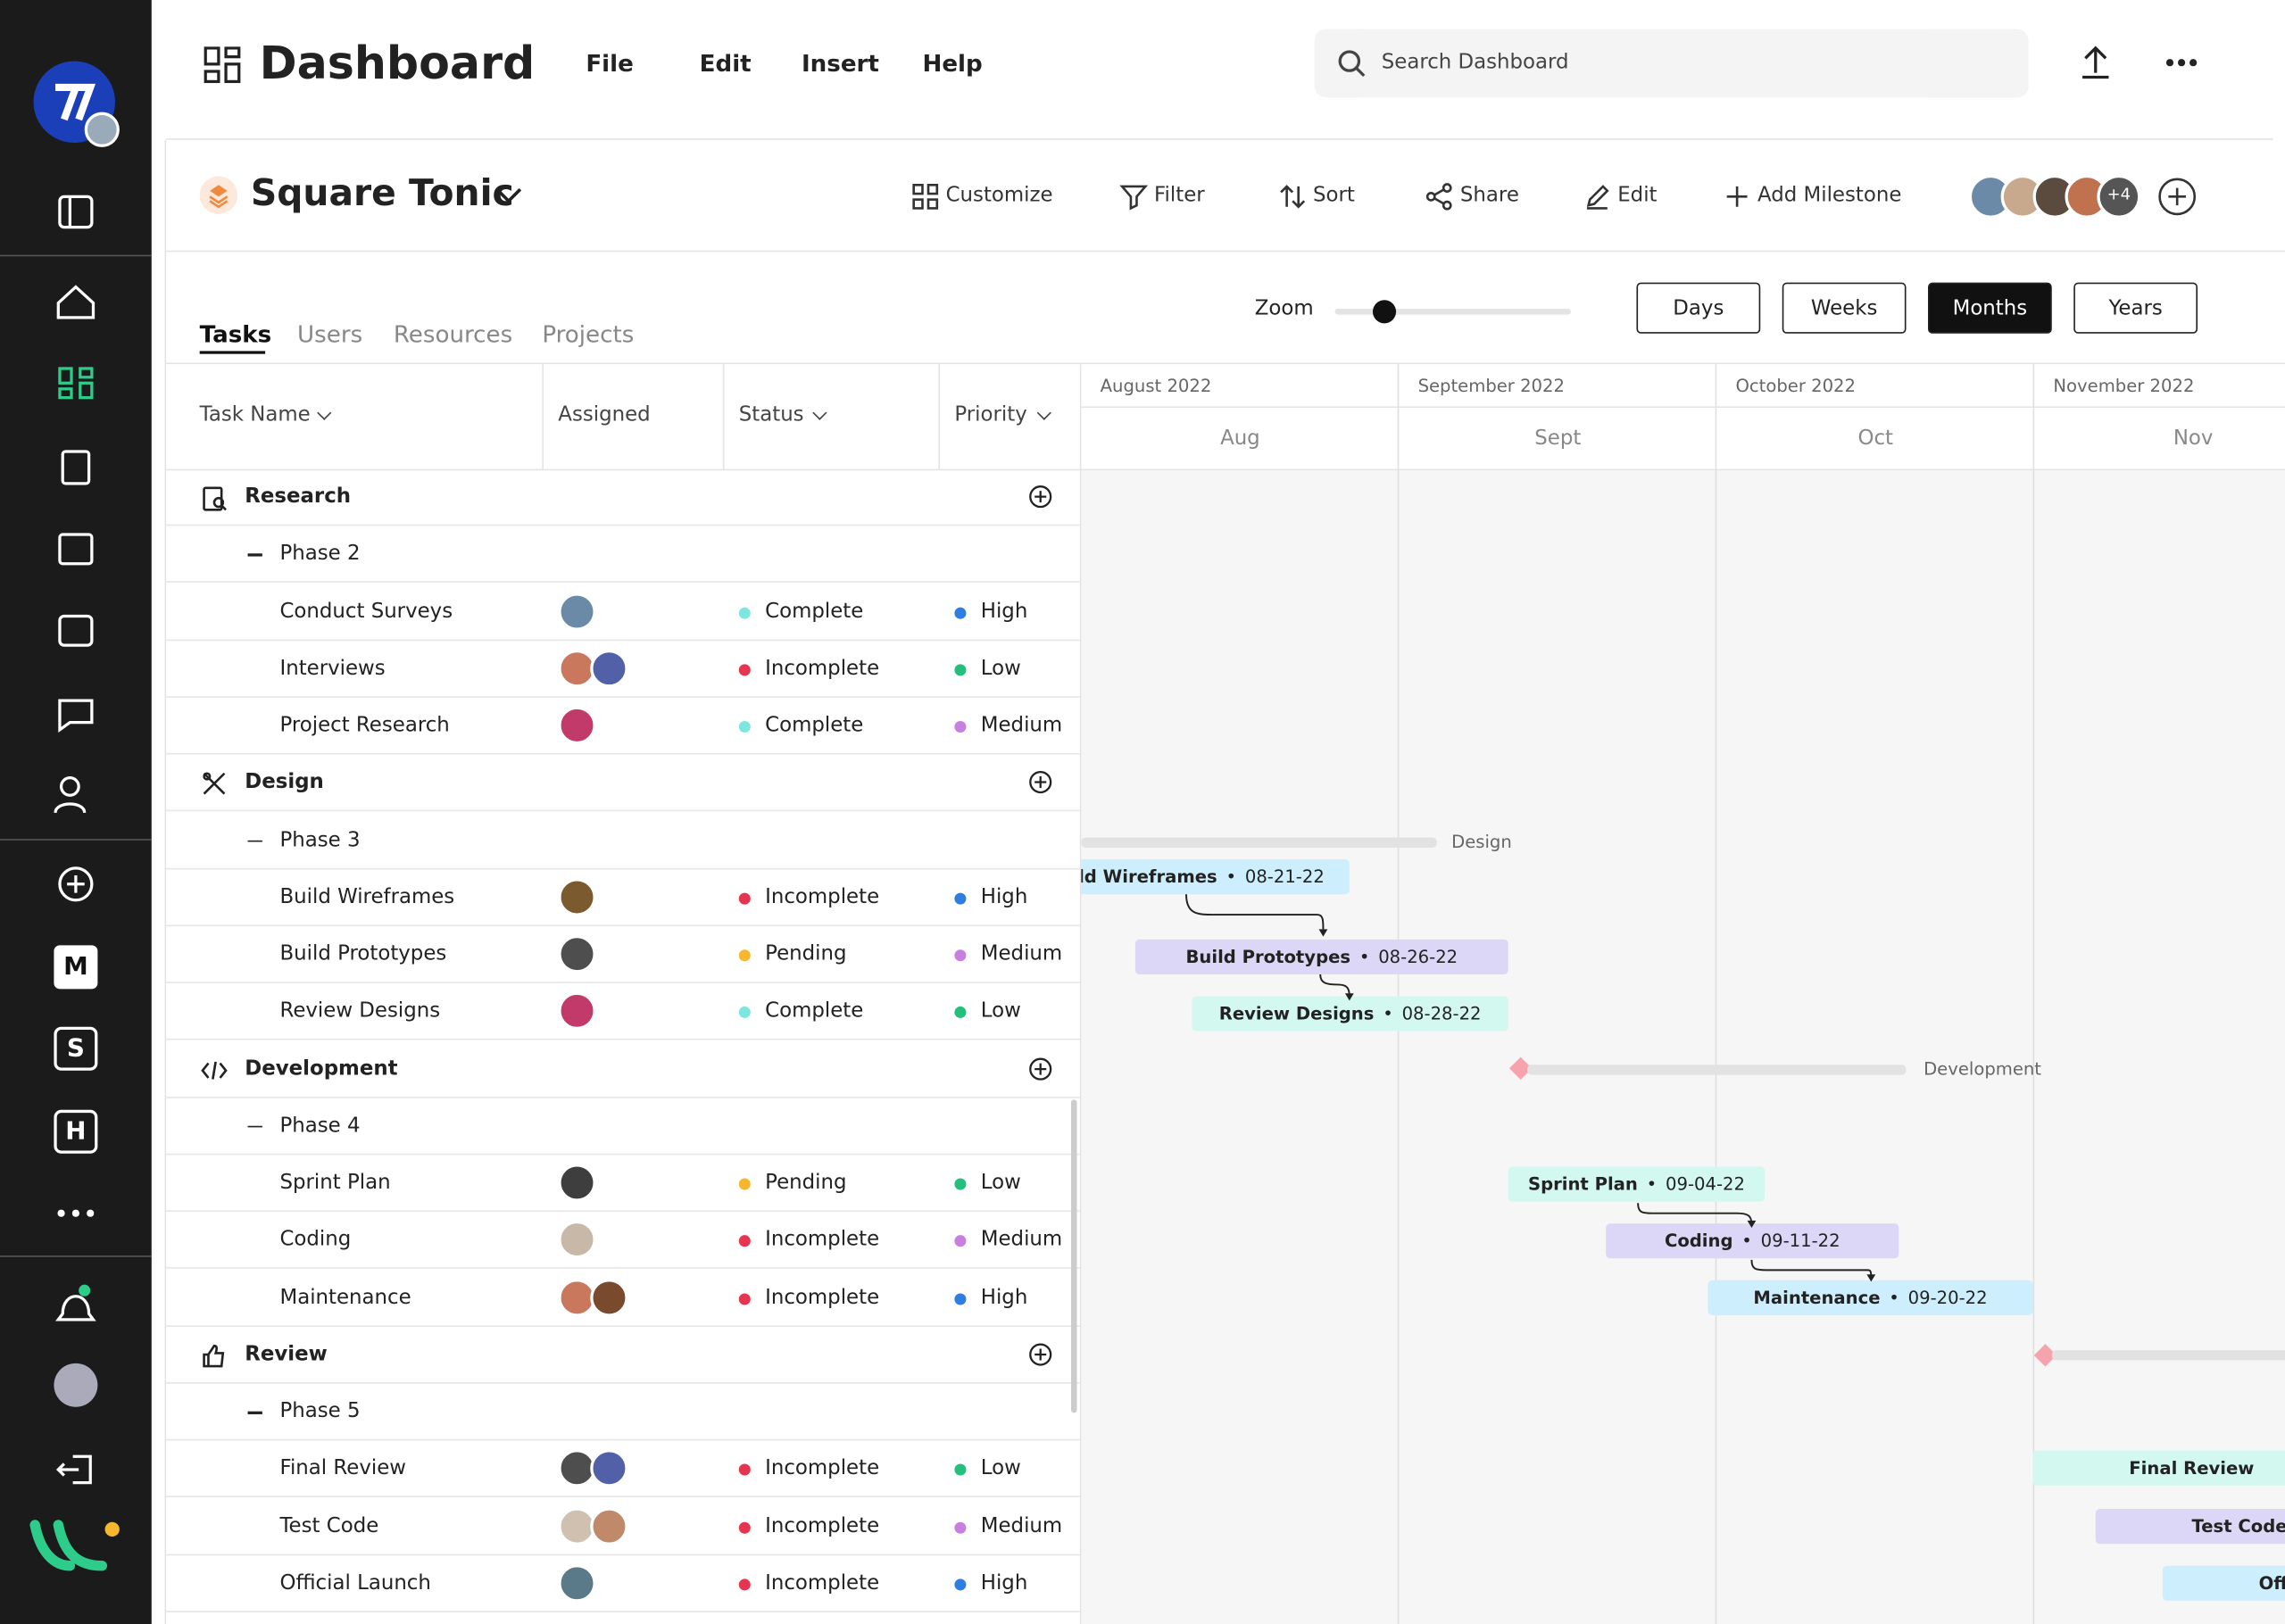 Image resolution: width=2285 pixels, height=1624 pixels. What do you see at coordinates (623, 1583) in the screenshot?
I see `task-row: Official Launch Incomplete High` at bounding box center [623, 1583].